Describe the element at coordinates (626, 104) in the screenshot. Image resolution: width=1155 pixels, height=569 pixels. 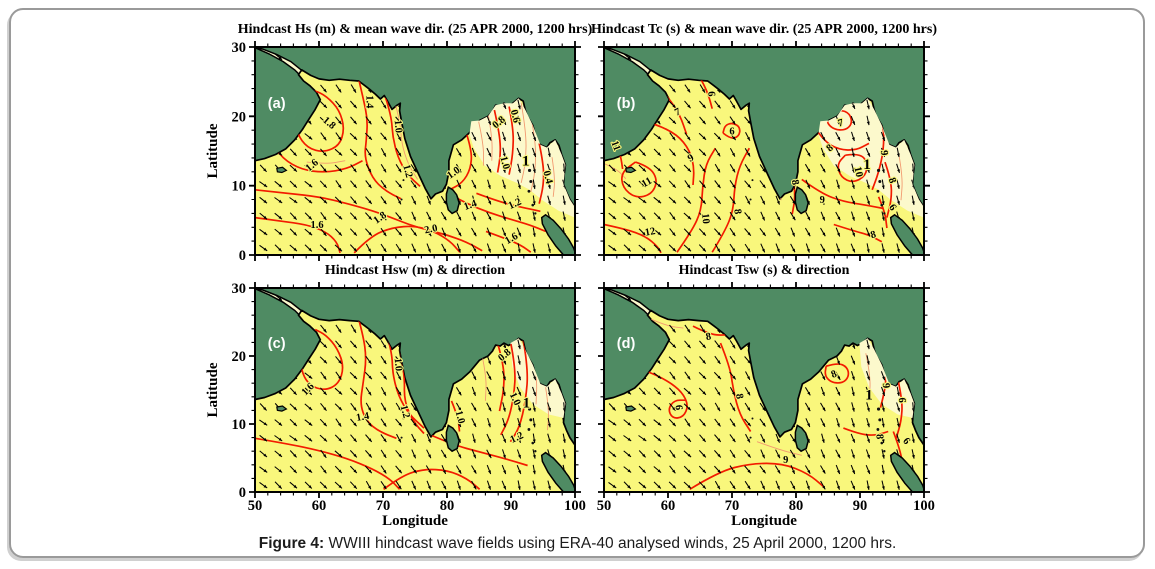
I see `panel-letter: (b)` at that location.